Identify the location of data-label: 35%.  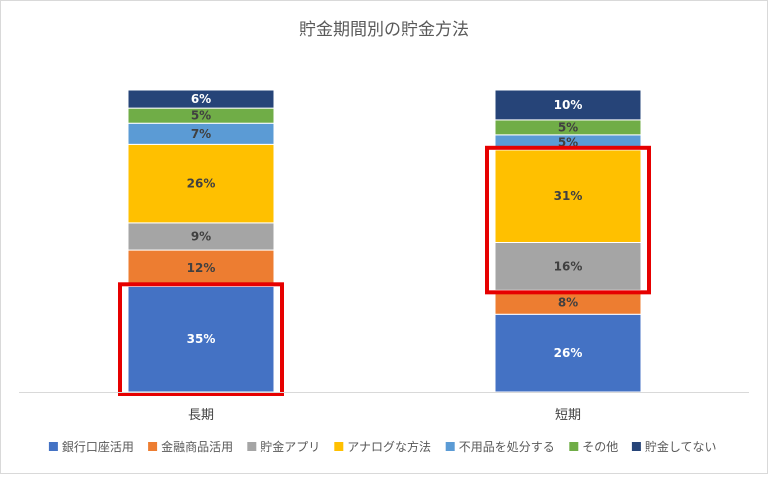
(201, 339).